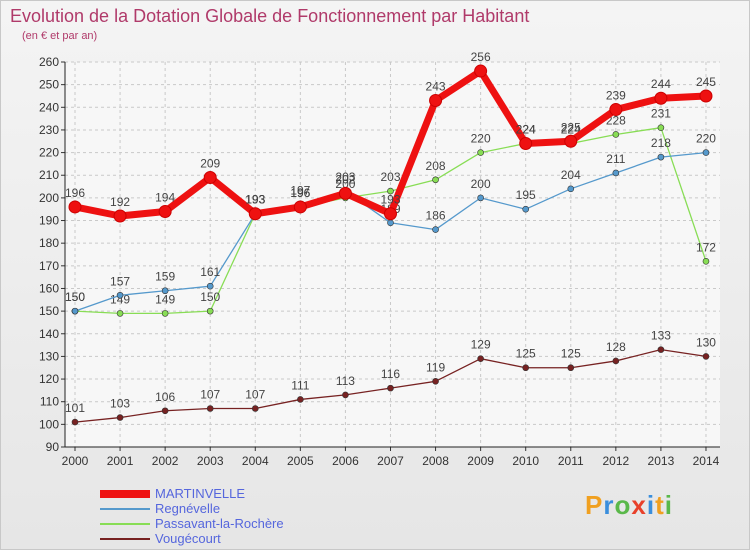 This screenshot has height=550, width=750. Describe the element at coordinates (165, 397) in the screenshot. I see `data-label-vougecourt: 106` at that location.